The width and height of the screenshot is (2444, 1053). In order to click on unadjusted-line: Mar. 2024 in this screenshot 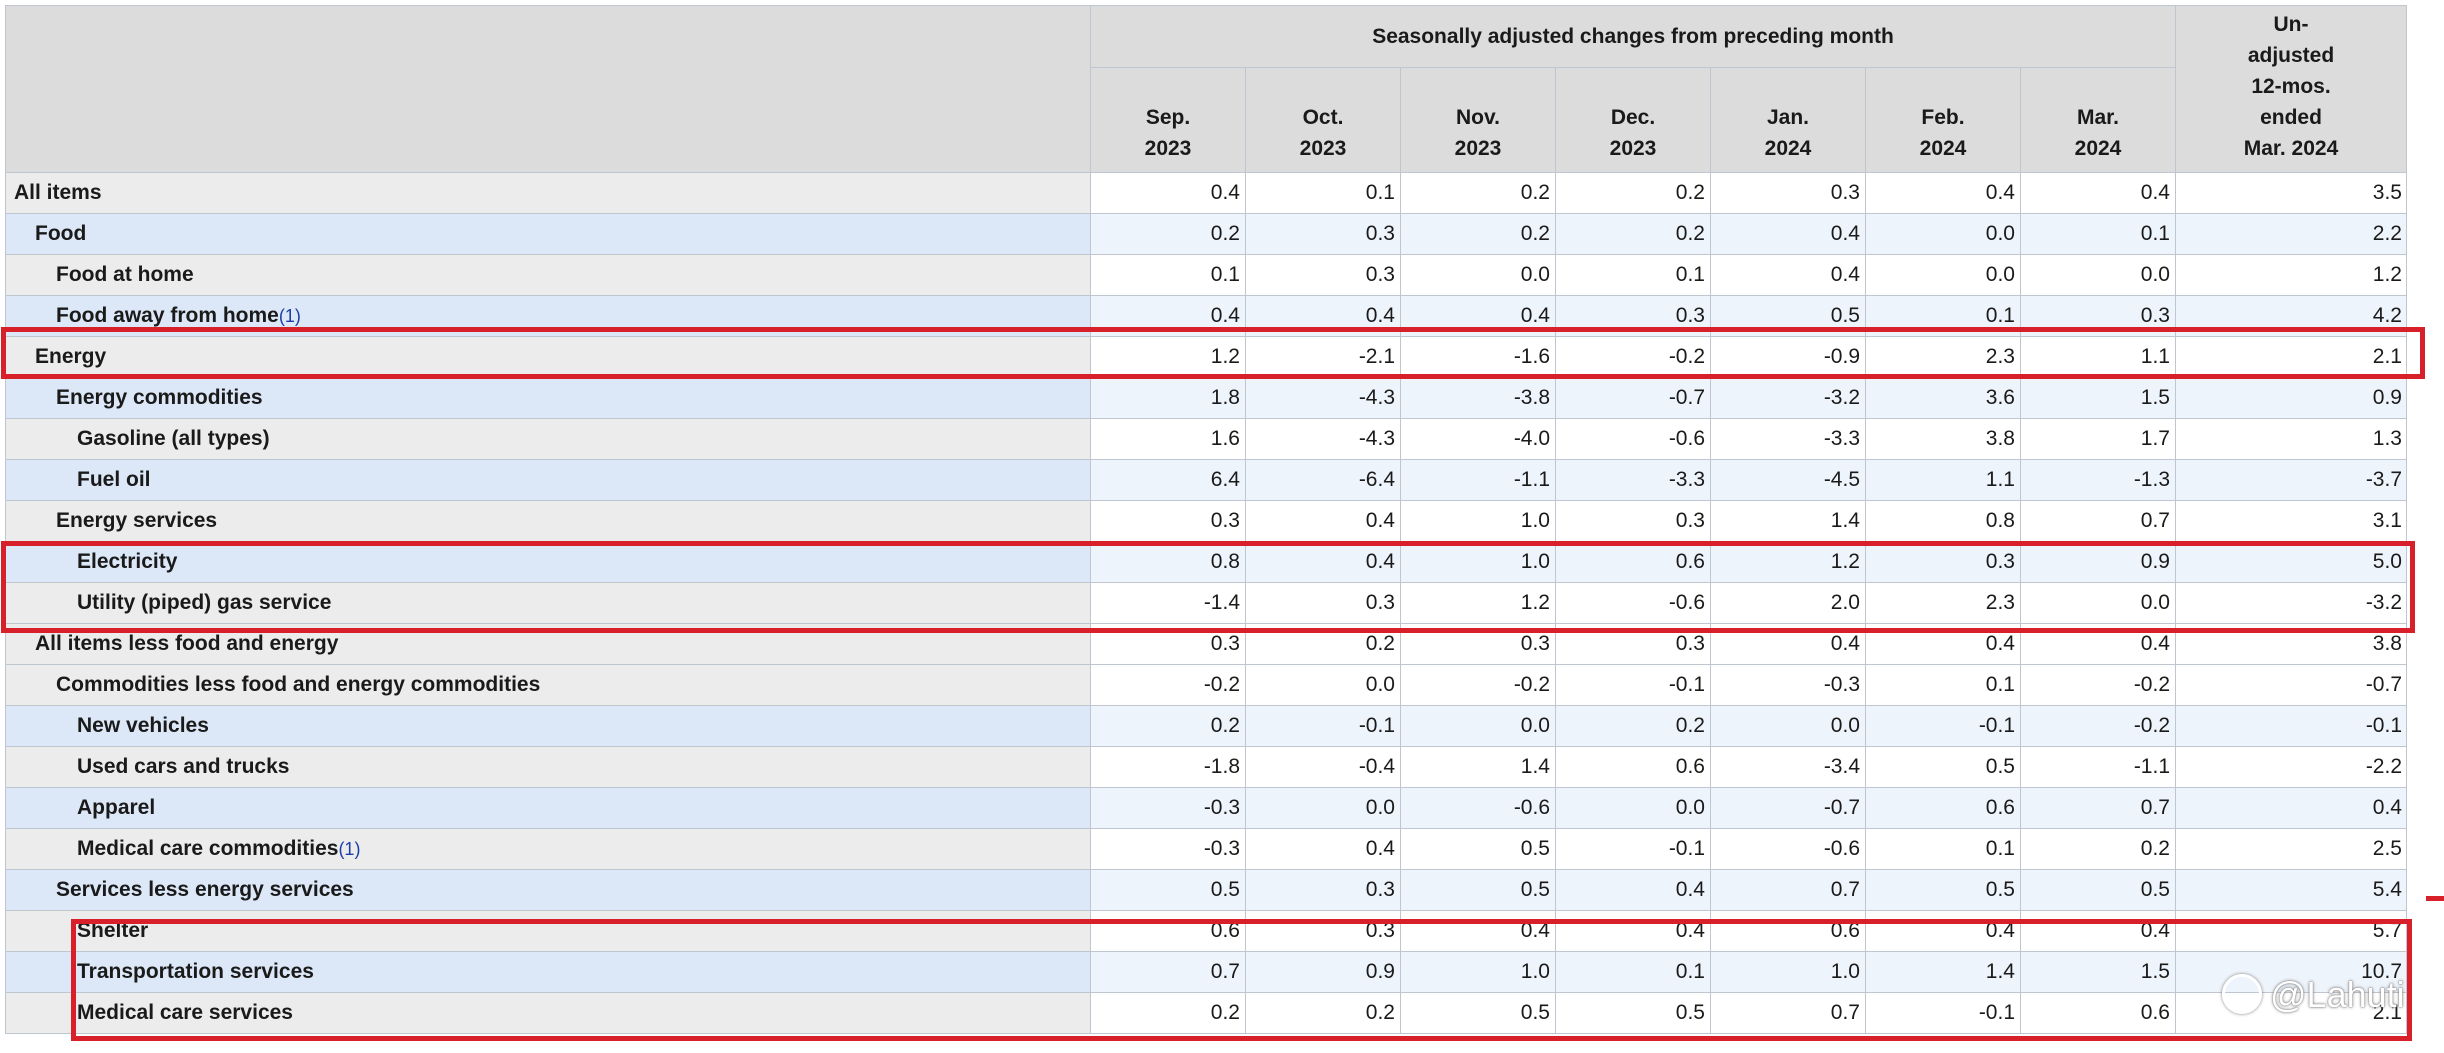, I will do `click(2291, 148)`.